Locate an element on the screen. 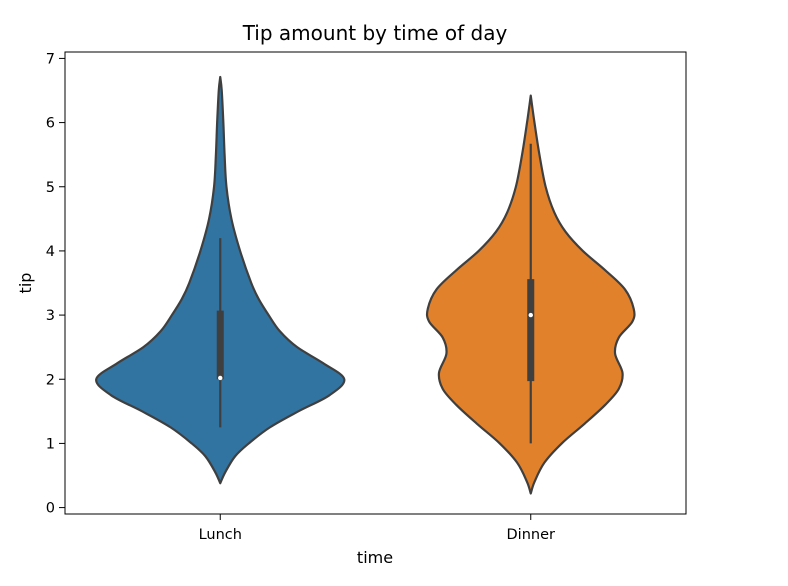 This screenshot has height=586, width=788. x-tick-label: Lunch is located at coordinates (220, 535).